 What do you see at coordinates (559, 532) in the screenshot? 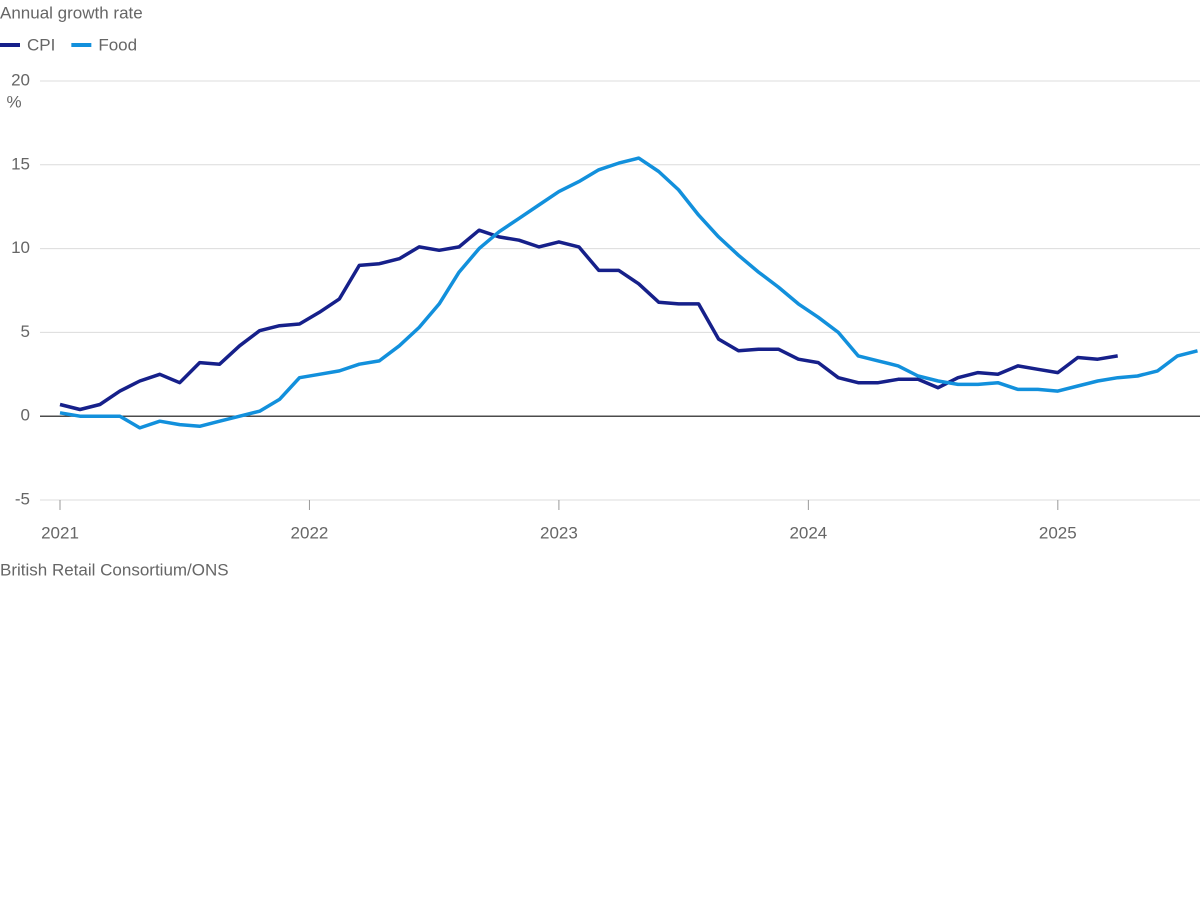
I see `x-tick-label: 2023` at bounding box center [559, 532].